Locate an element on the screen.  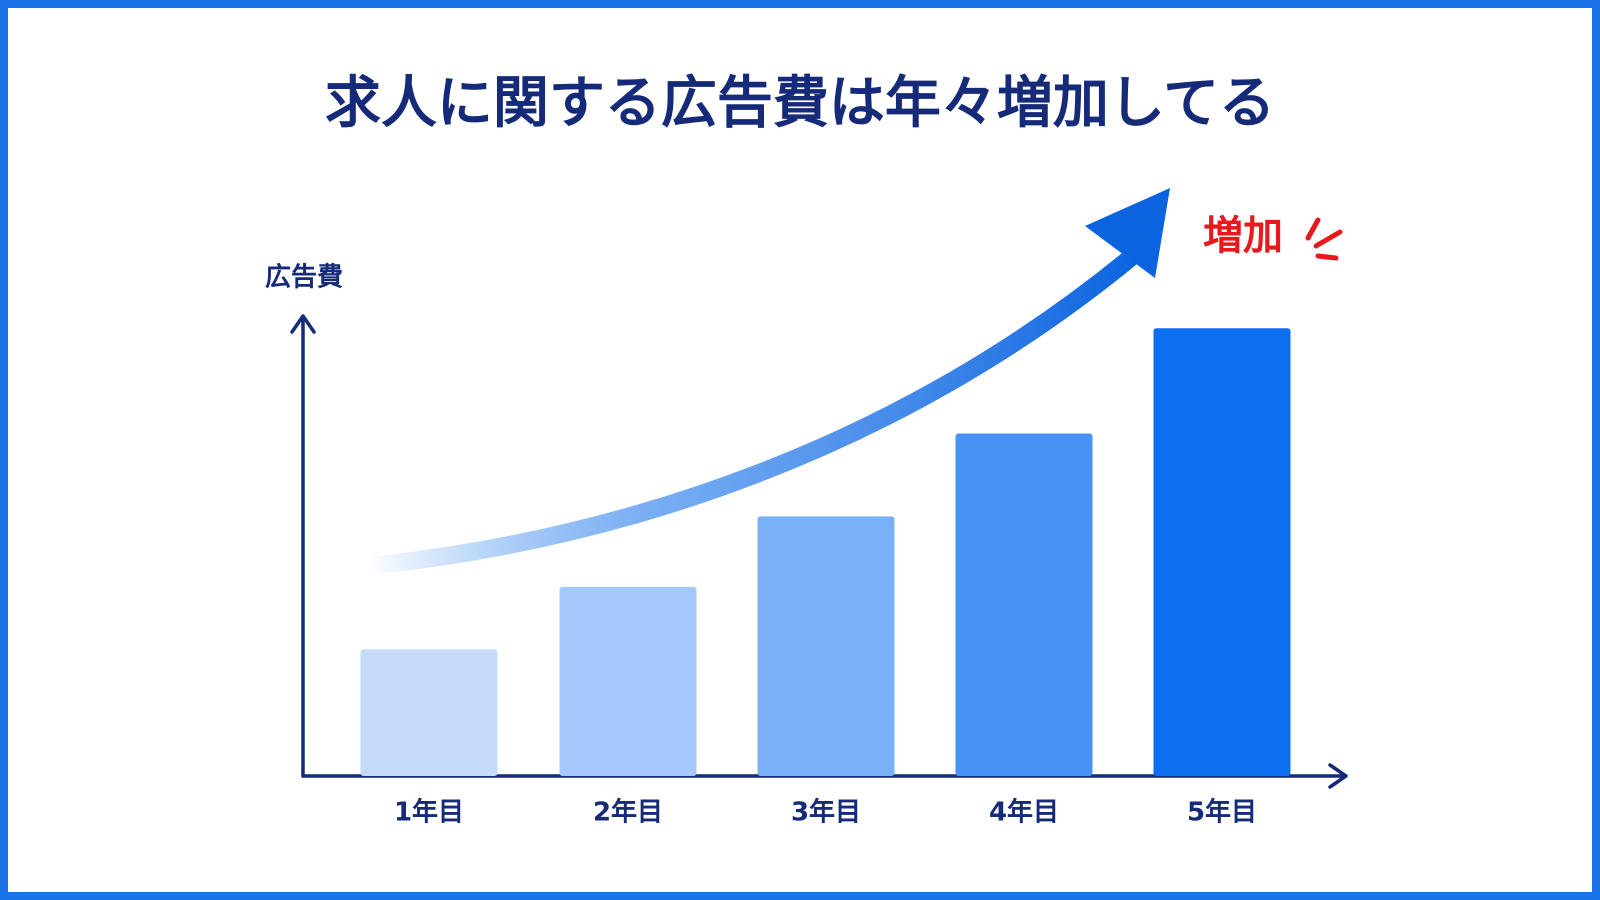
x-tick-label: 1年目 is located at coordinates (429, 812).